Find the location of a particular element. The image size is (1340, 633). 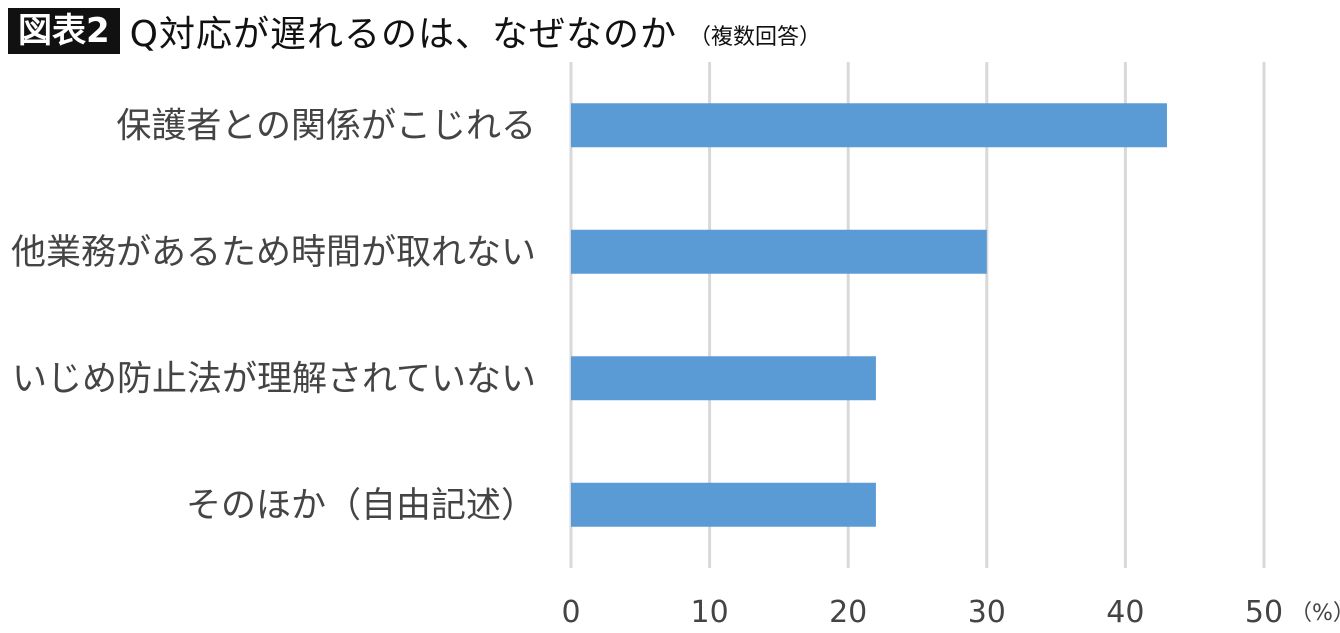

category-label: 保護者との関係がこじれる is located at coordinates (326, 126).